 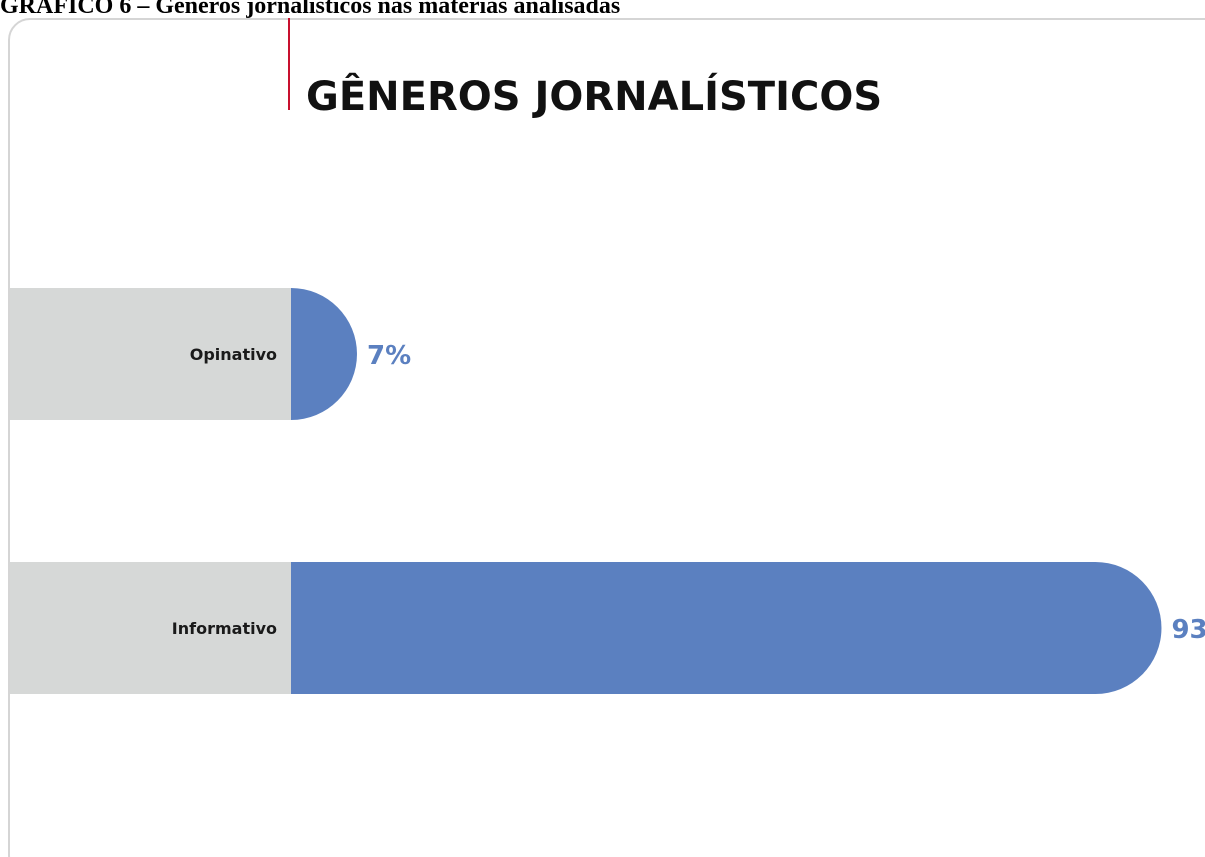 What do you see at coordinates (224, 628) in the screenshot?
I see `category-label-informativo: Informativo` at bounding box center [224, 628].